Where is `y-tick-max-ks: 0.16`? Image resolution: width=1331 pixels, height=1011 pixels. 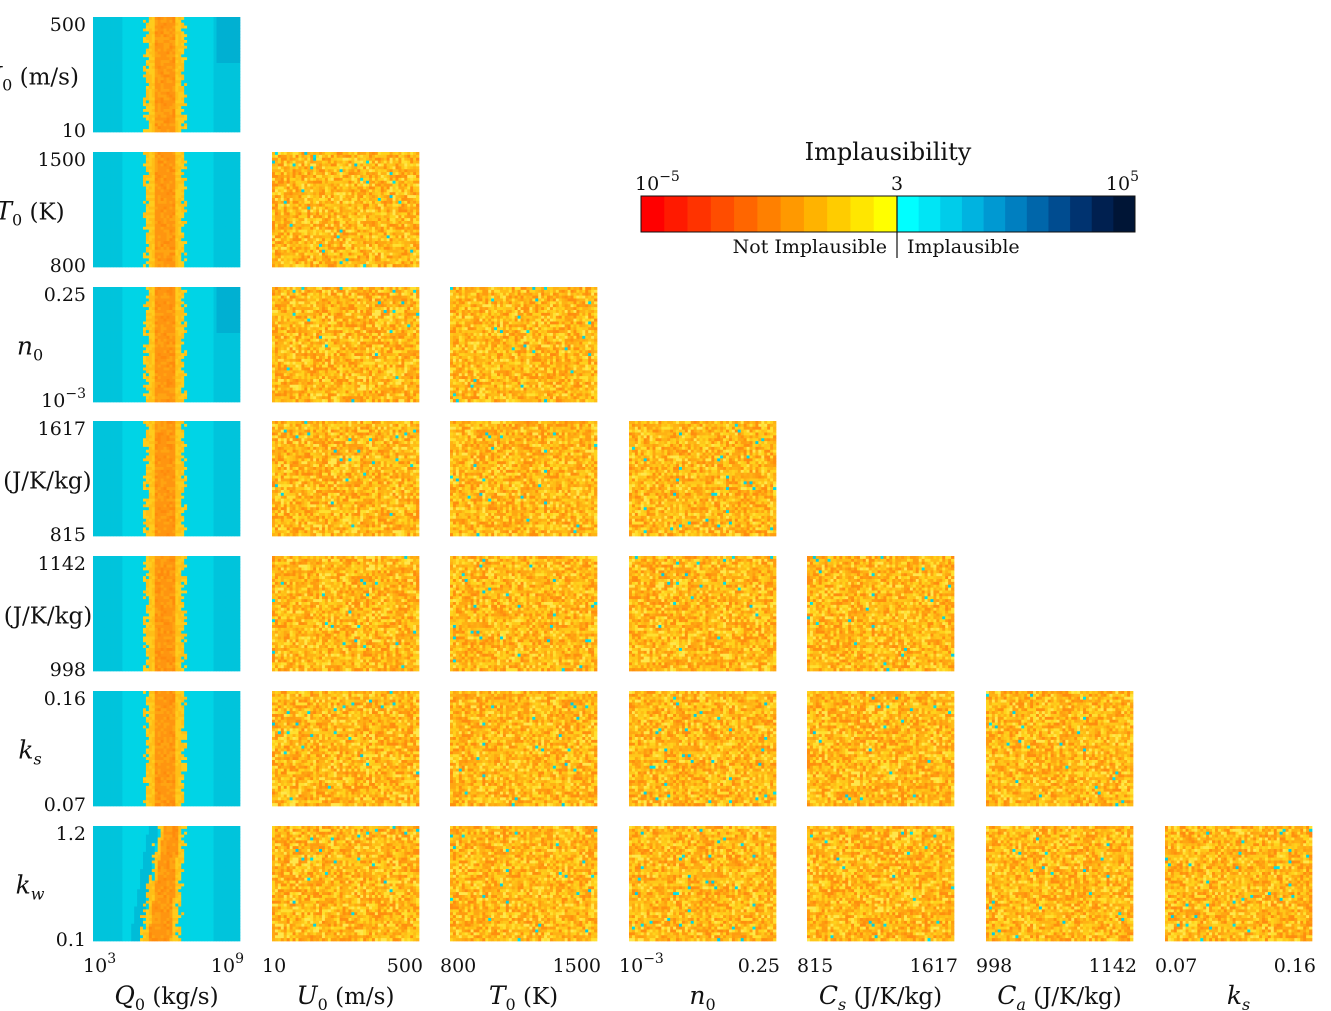 y-tick-max-ks: 0.16 is located at coordinates (65, 699).